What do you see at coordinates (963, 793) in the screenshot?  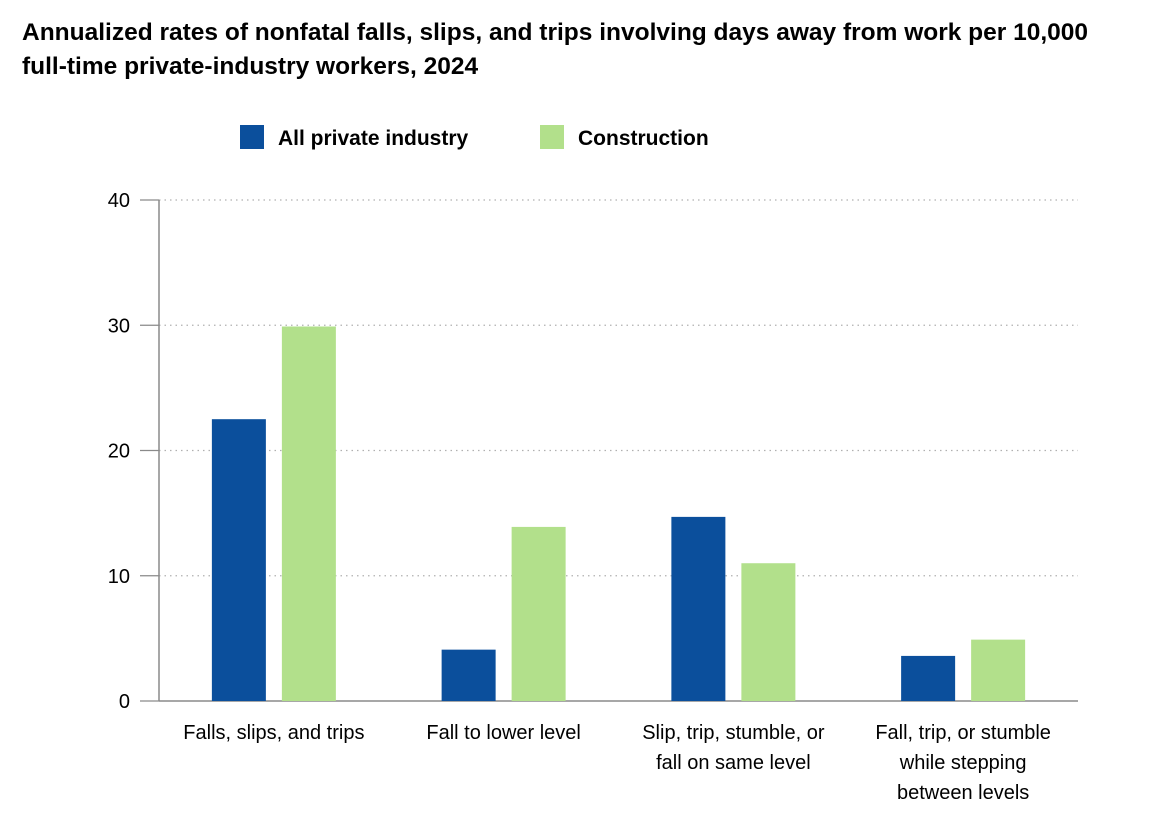 I see `x-axis-label-line: between levels` at bounding box center [963, 793].